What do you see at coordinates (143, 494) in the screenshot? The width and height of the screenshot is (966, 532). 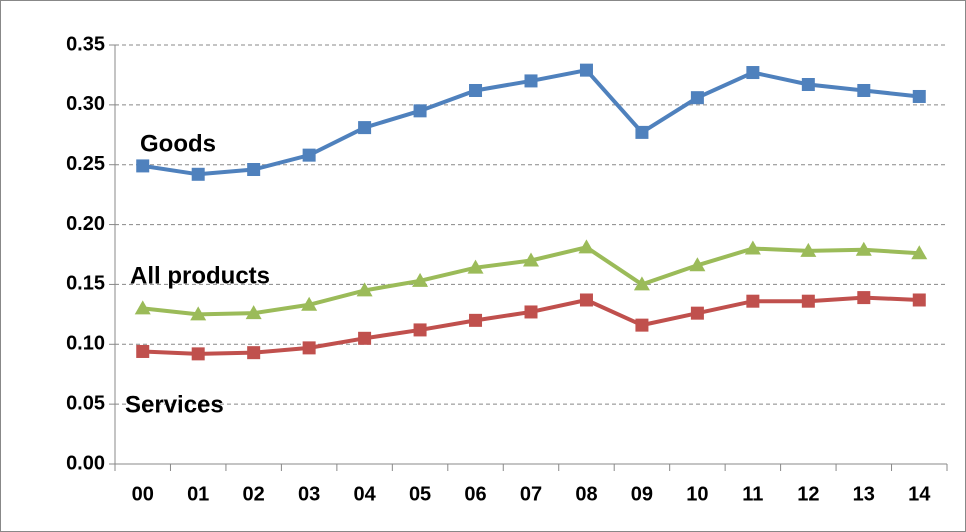 I see `x-tick-label: 00` at bounding box center [143, 494].